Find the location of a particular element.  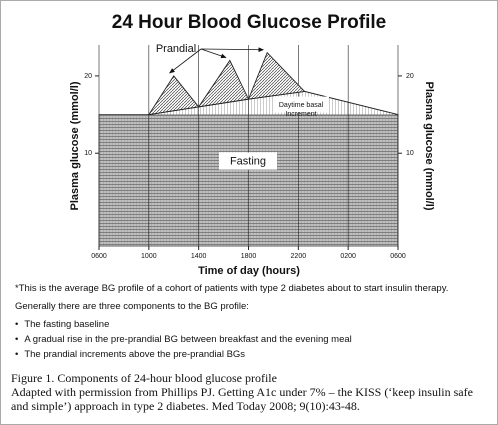

bullet: The fasting baseline is located at coordinates (250, 324).